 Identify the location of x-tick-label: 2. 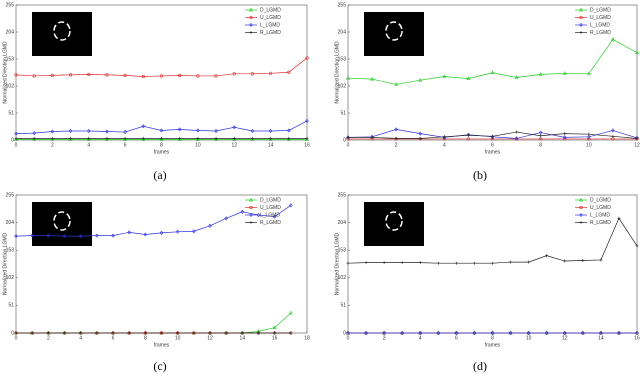
(396, 145).